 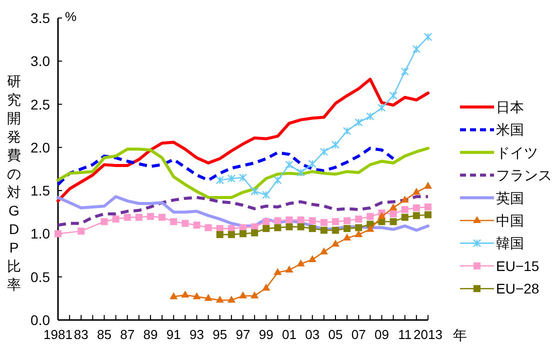 I want to click on legend-label: ドイツ, so click(x=517, y=152).